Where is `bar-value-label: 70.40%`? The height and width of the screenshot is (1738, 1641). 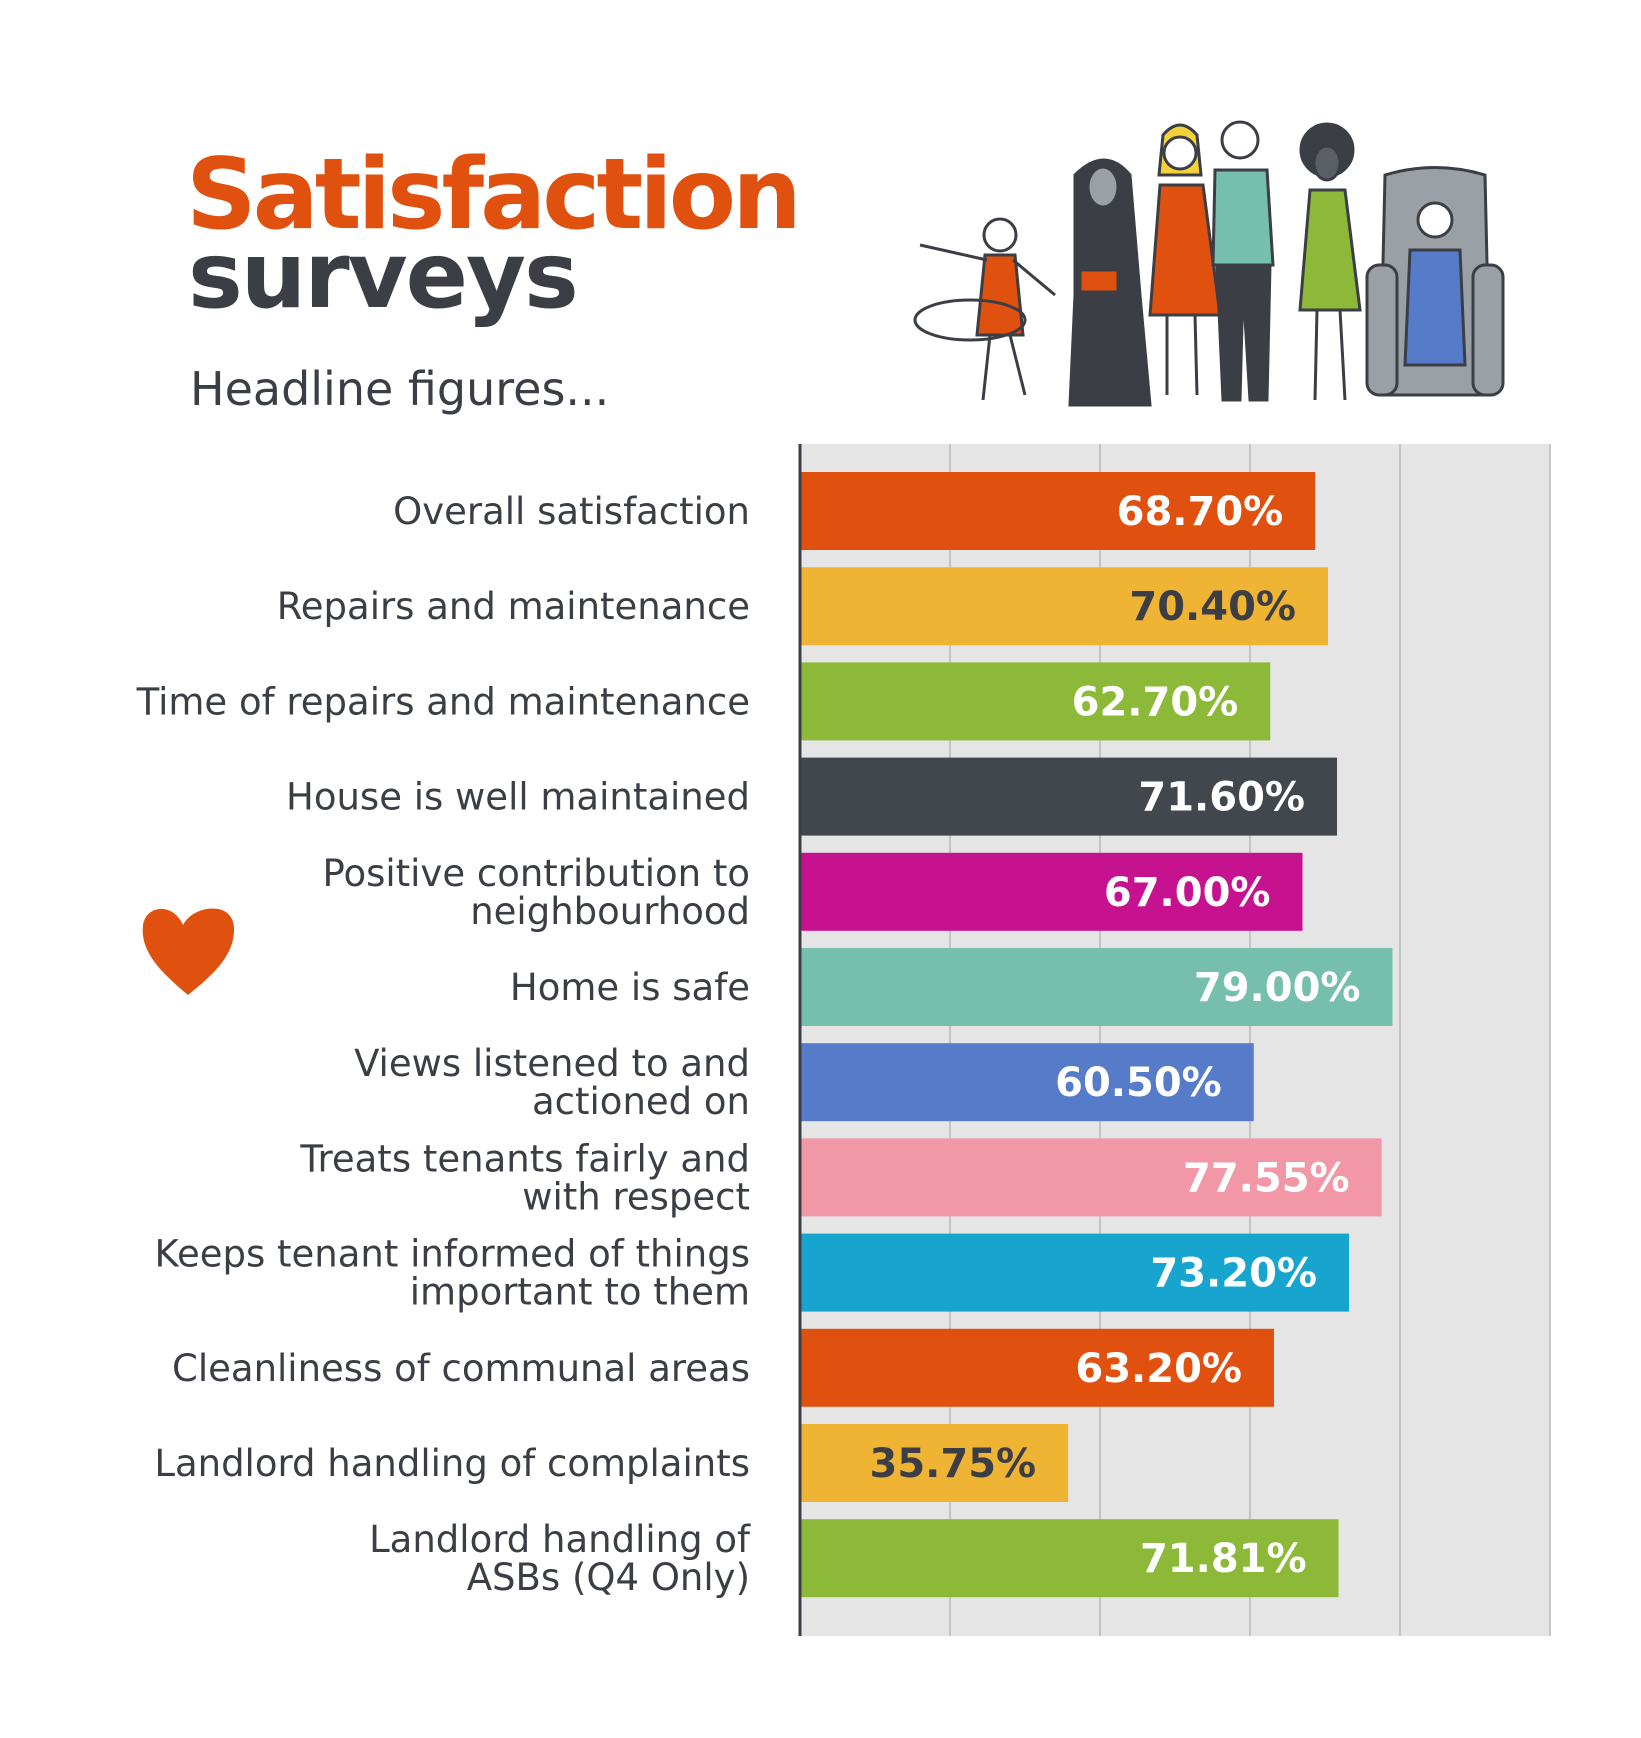 bar-value-label: 70.40% is located at coordinates (1212, 607).